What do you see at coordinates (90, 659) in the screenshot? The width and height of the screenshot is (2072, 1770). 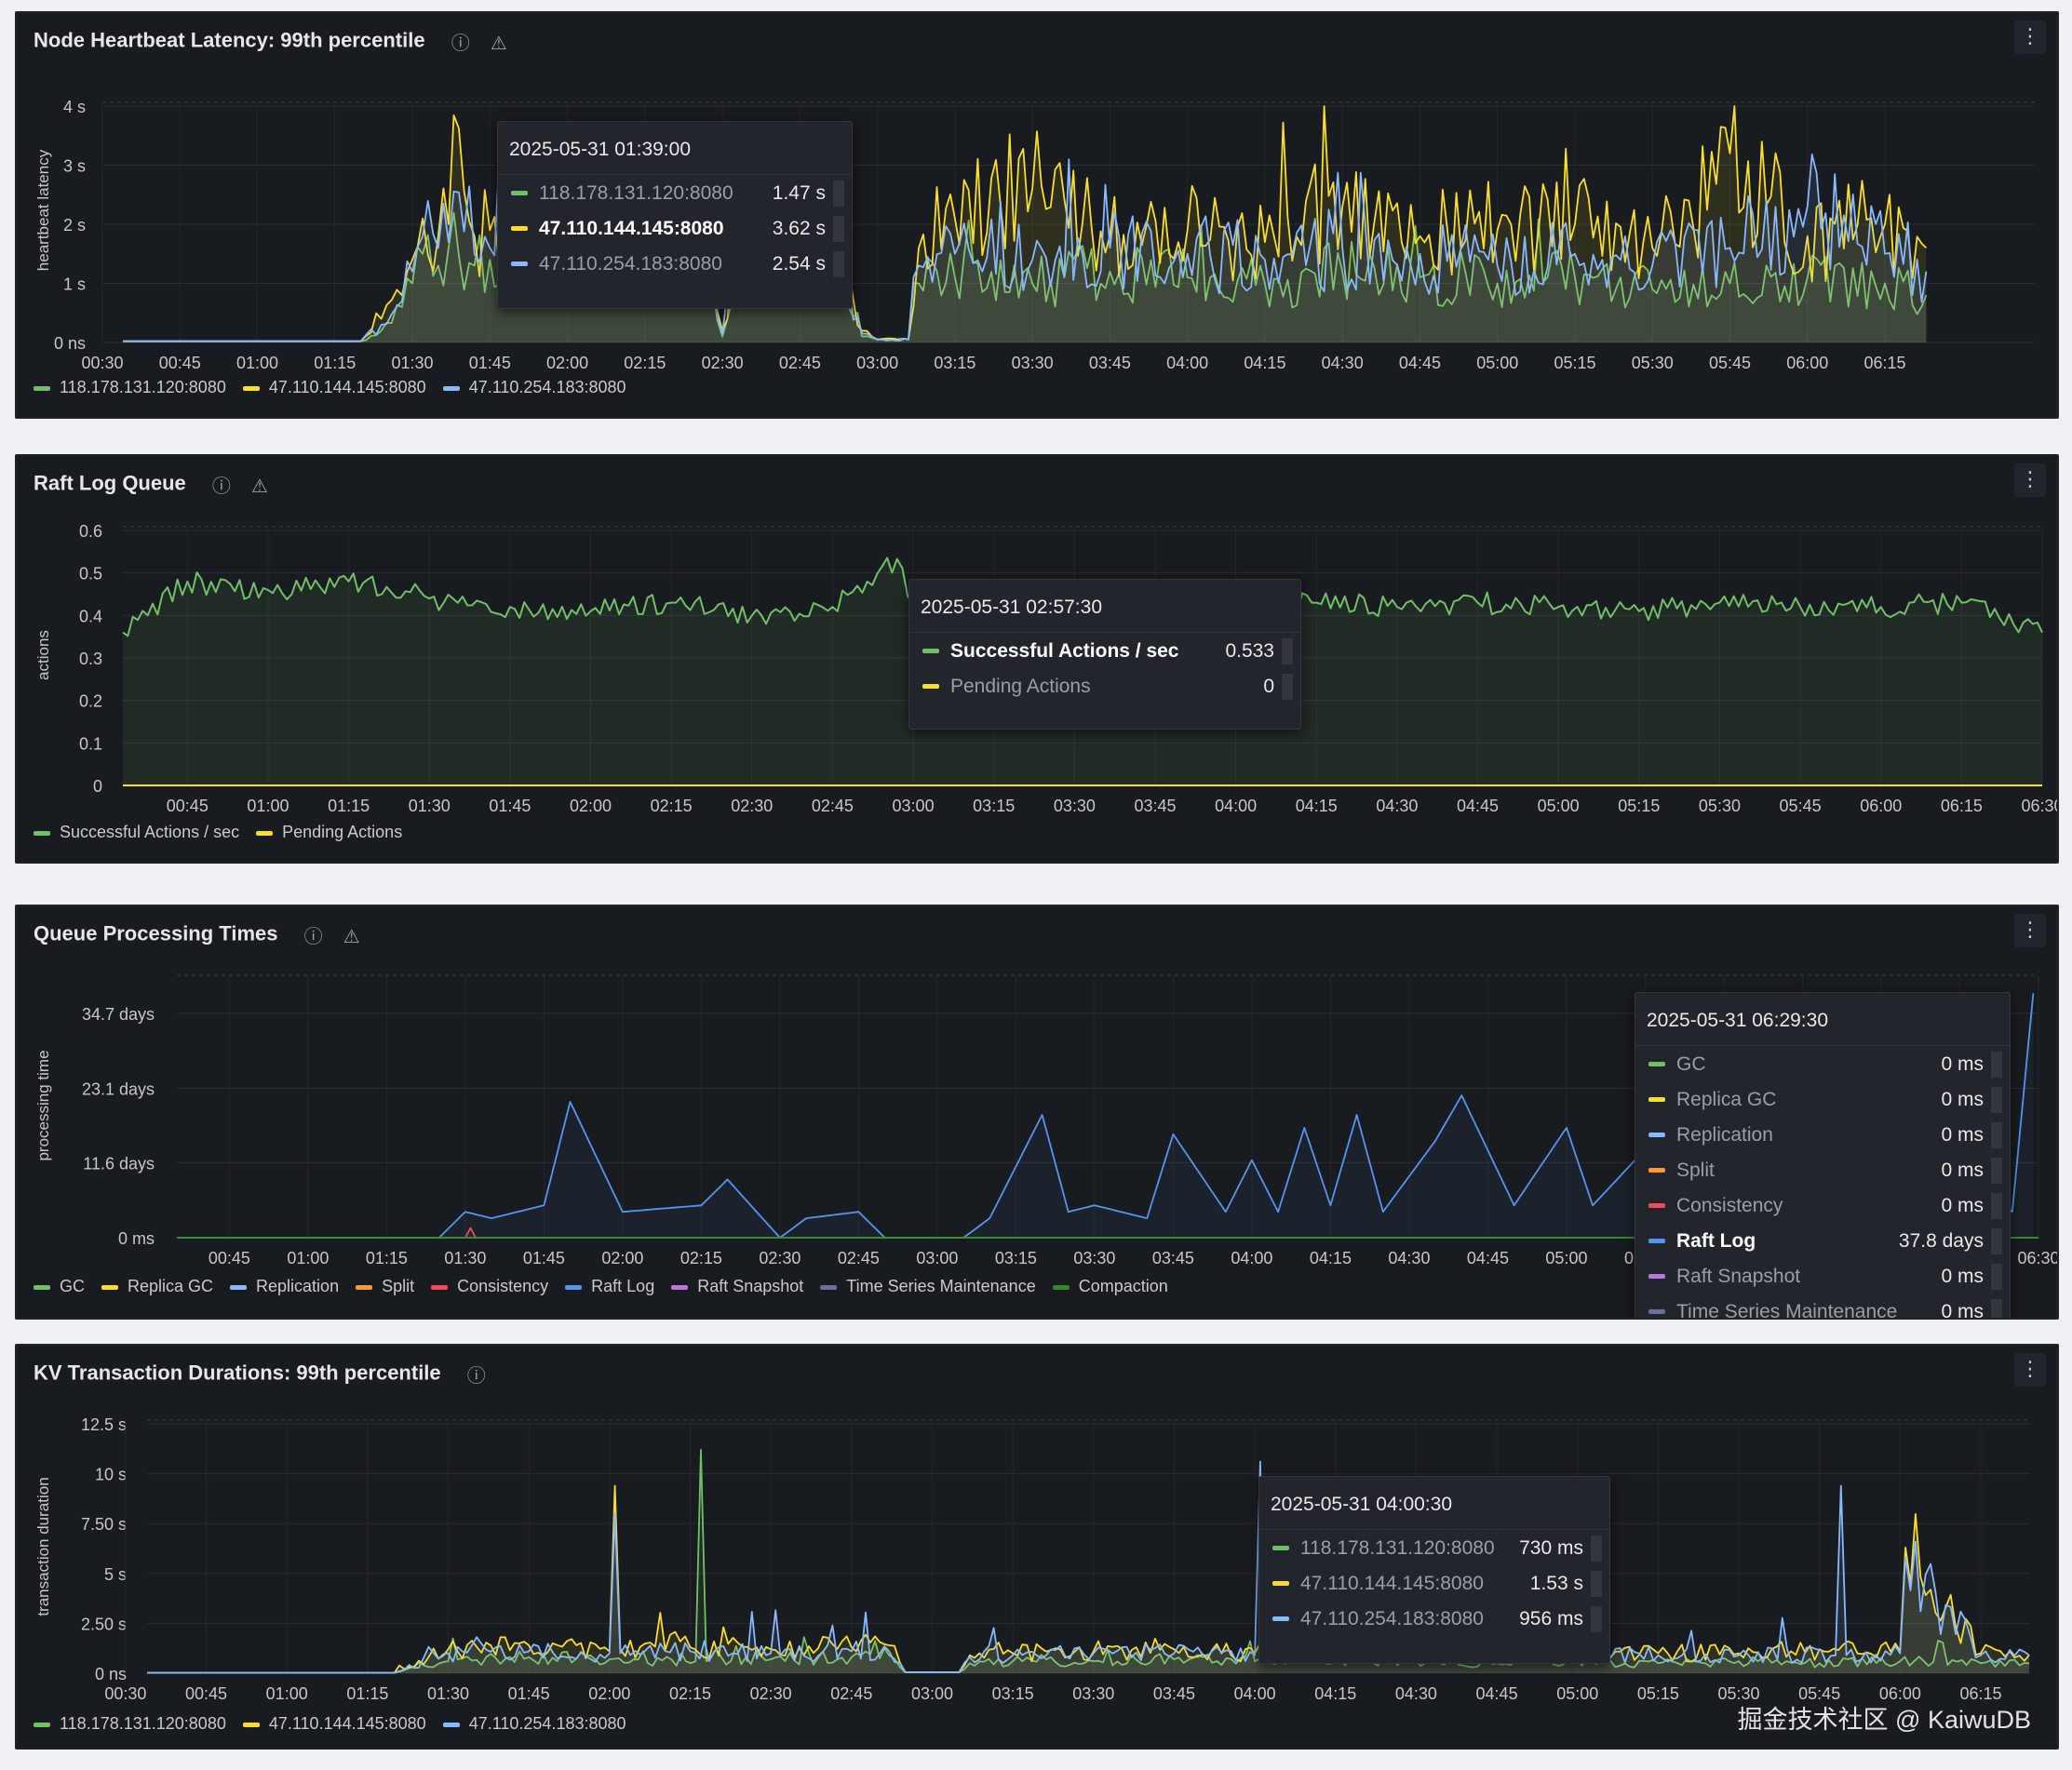 I see `y-tick-label: 0.3` at bounding box center [90, 659].